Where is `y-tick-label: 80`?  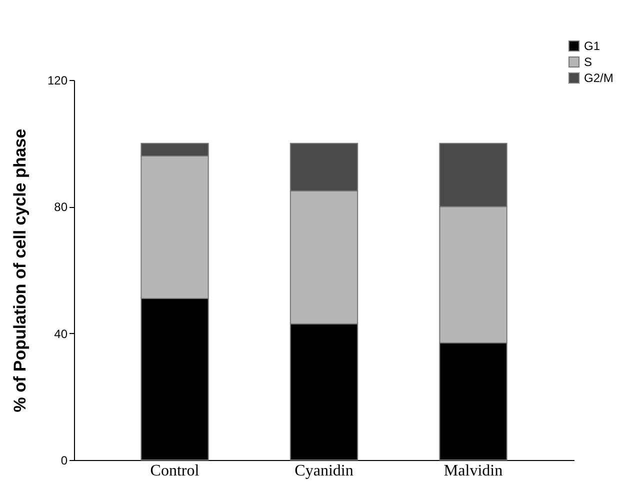 y-tick-label: 80 is located at coordinates (61, 207).